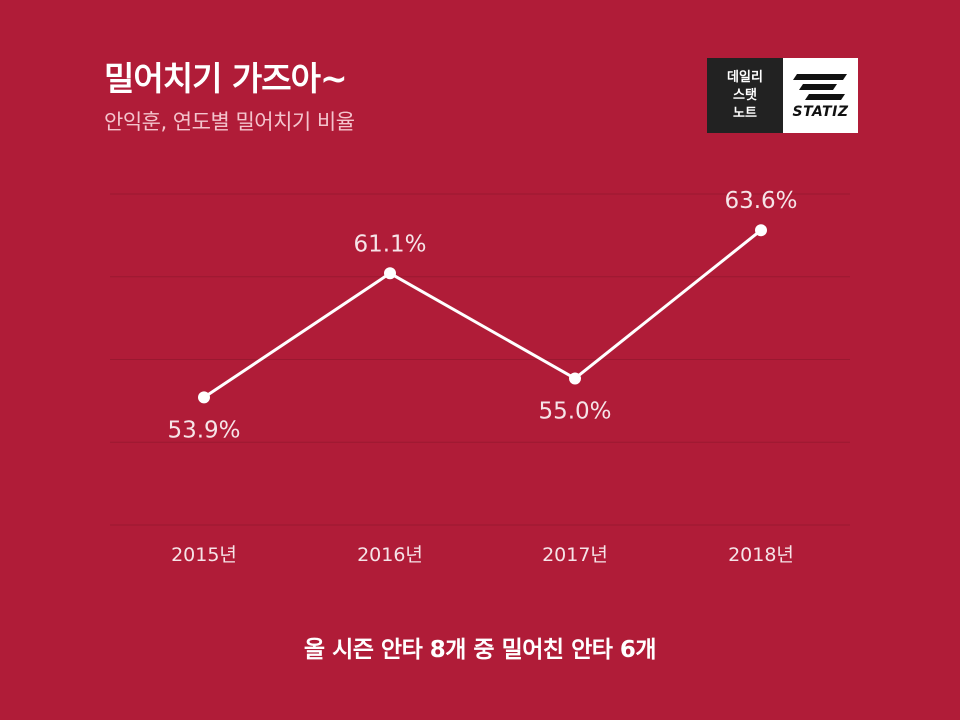 This screenshot has height=720, width=960. What do you see at coordinates (575, 555) in the screenshot?
I see `x-tick-label: 2017년` at bounding box center [575, 555].